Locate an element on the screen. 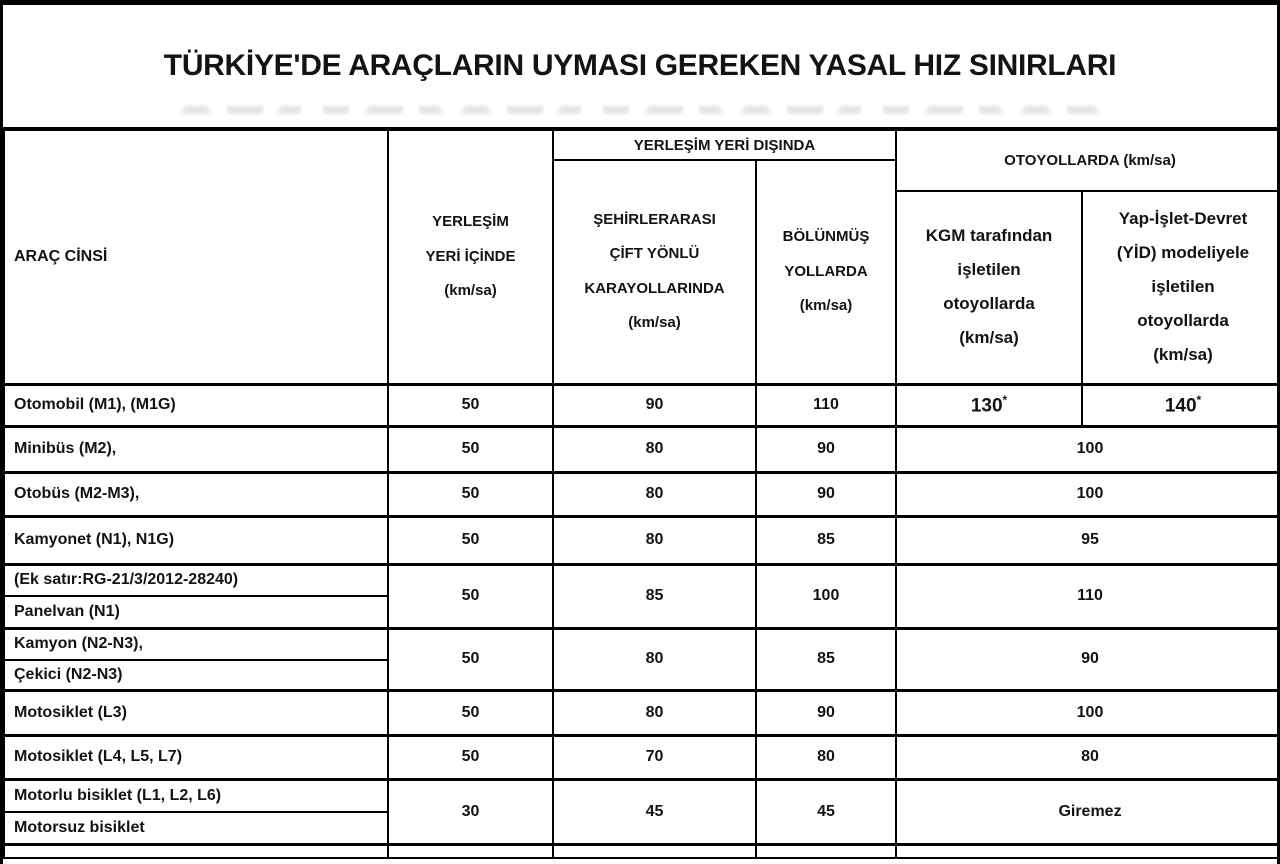 This screenshot has height=864, width=1280. vehicle-label-cell: Çekici (N2-N3) is located at coordinates (196, 675).